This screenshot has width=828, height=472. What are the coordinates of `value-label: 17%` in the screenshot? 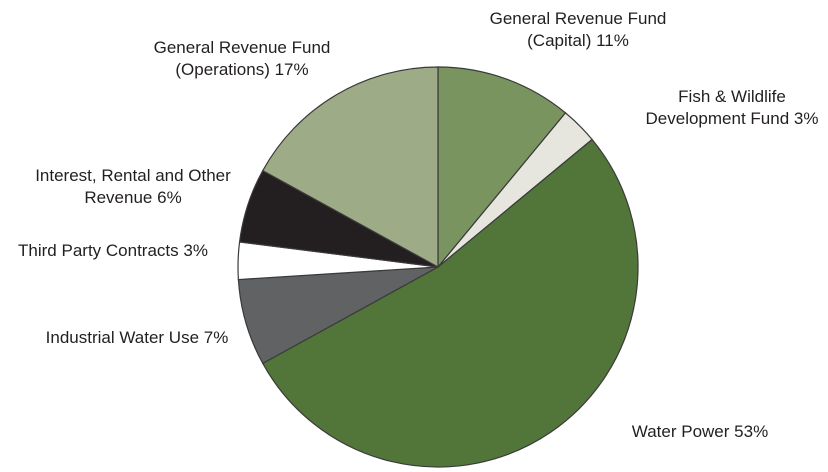 It's located at (291, 69).